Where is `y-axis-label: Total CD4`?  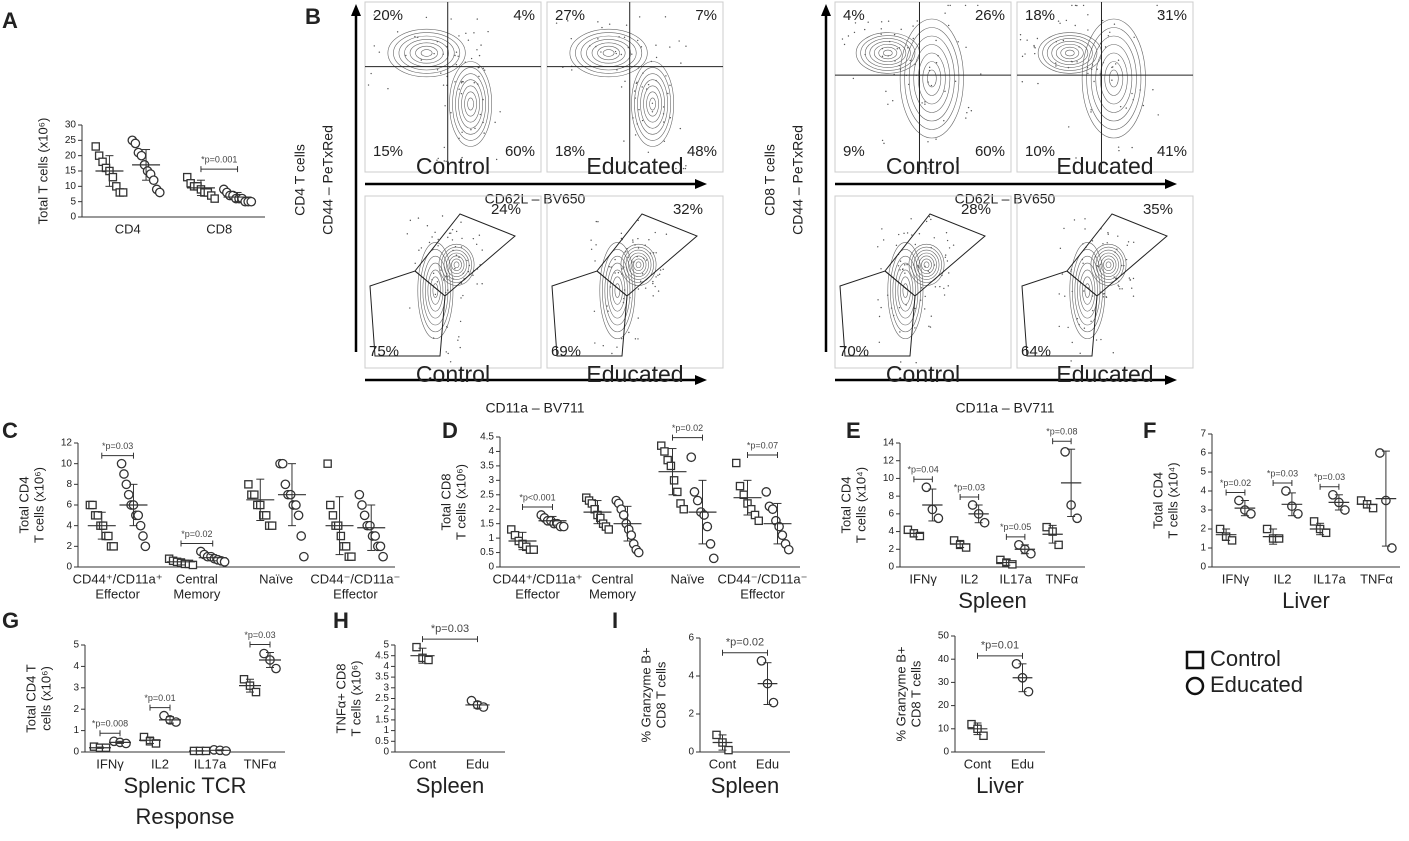
y-axis-label: Total CD4 is located at coordinates (1157, 500).